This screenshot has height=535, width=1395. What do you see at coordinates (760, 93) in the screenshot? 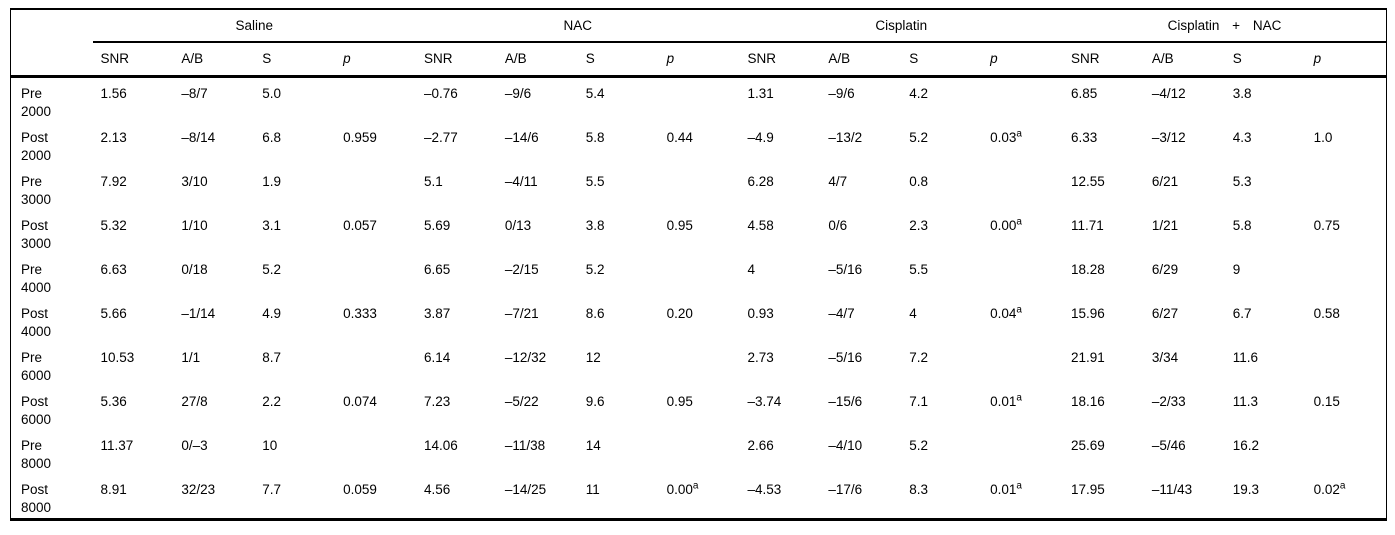
I see `table-cell: 1.31` at bounding box center [760, 93].